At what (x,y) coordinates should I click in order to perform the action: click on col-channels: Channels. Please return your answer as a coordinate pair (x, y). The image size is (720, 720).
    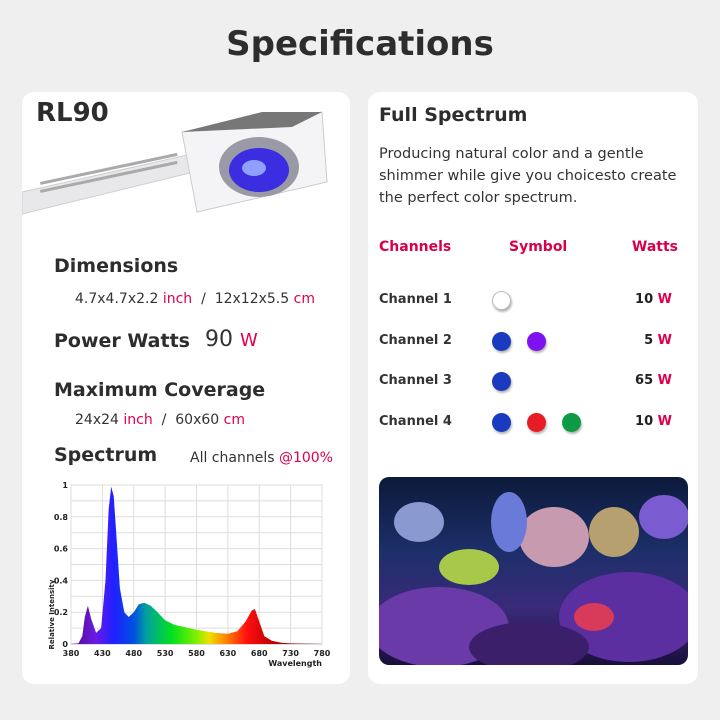
    Looking at the image, I should click on (415, 247).